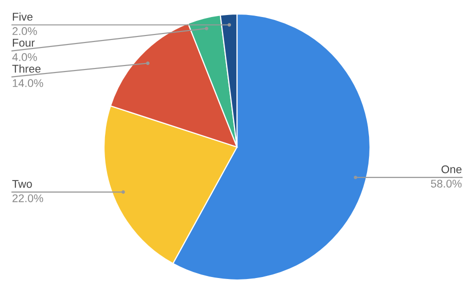  What do you see at coordinates (28, 83) in the screenshot?
I see `data-label: 14.0%` at bounding box center [28, 83].